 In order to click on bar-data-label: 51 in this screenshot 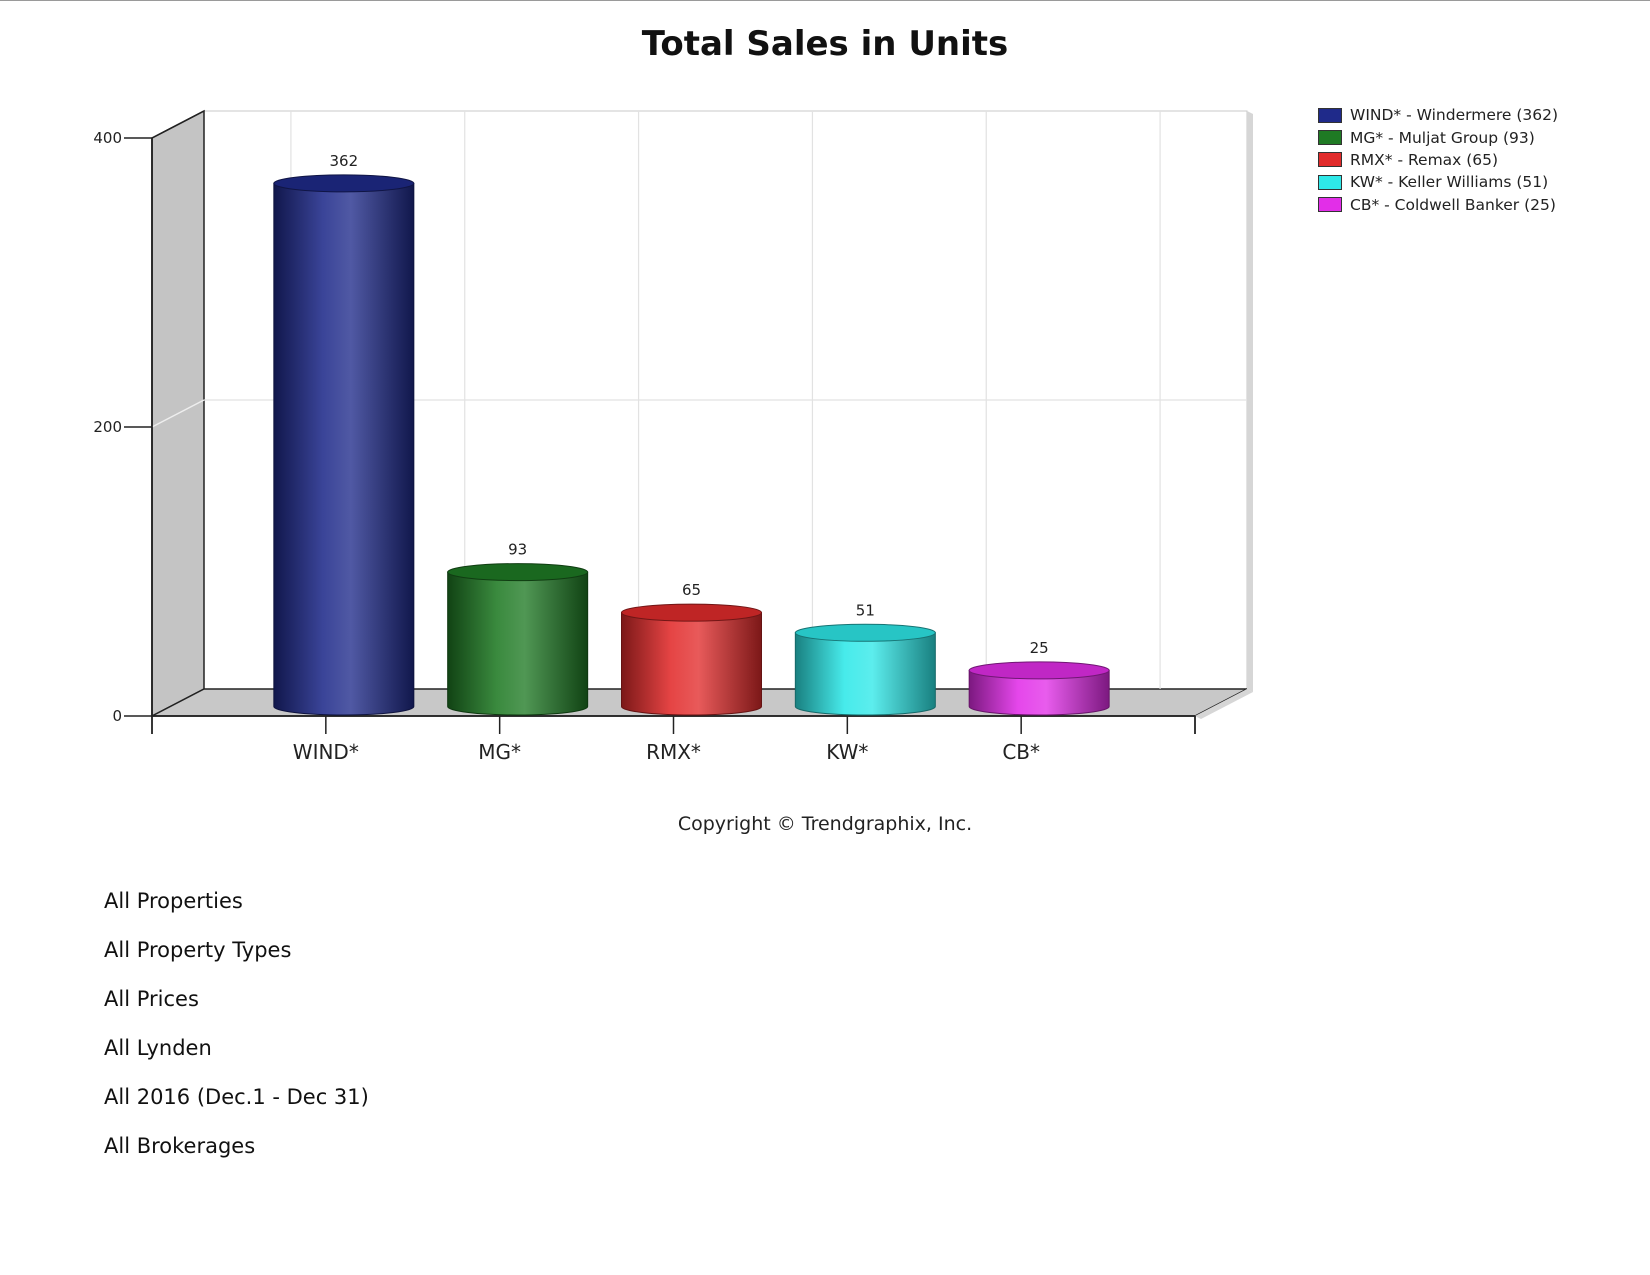, I will do `click(865, 610)`.